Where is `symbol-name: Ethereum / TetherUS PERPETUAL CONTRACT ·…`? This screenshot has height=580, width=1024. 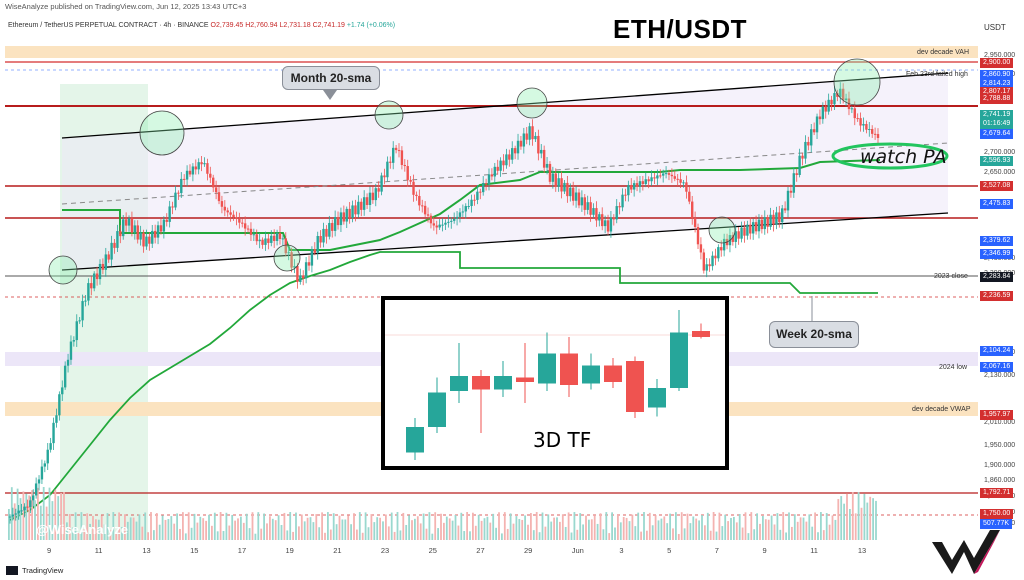
symbol-name: Ethereum / TetherUS PERPETUAL CONTRACT ·… is located at coordinates (108, 25).